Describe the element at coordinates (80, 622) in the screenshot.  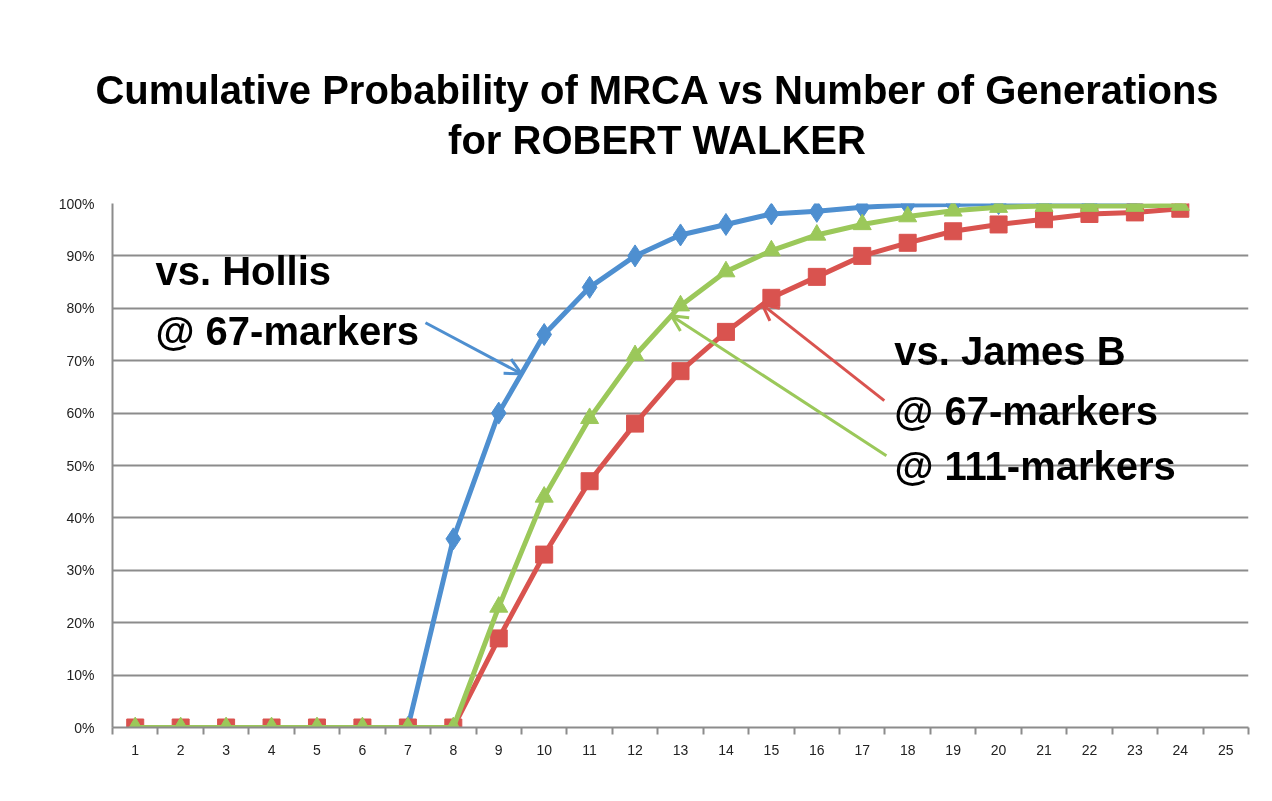
I see `y-tick-label: 20%` at that location.